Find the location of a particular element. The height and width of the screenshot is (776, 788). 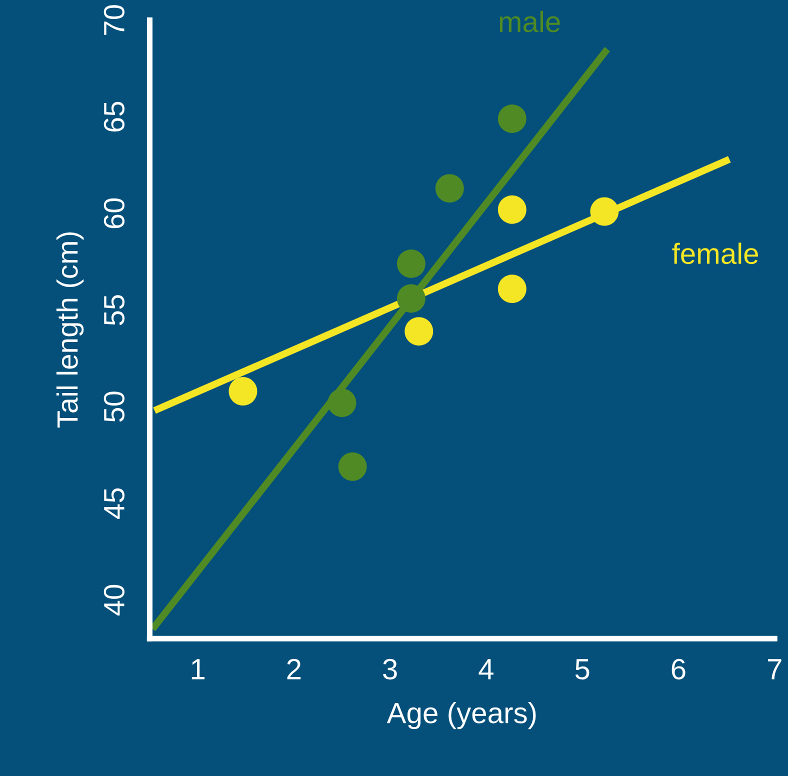

x-tick-label: 1 is located at coordinates (198, 669).